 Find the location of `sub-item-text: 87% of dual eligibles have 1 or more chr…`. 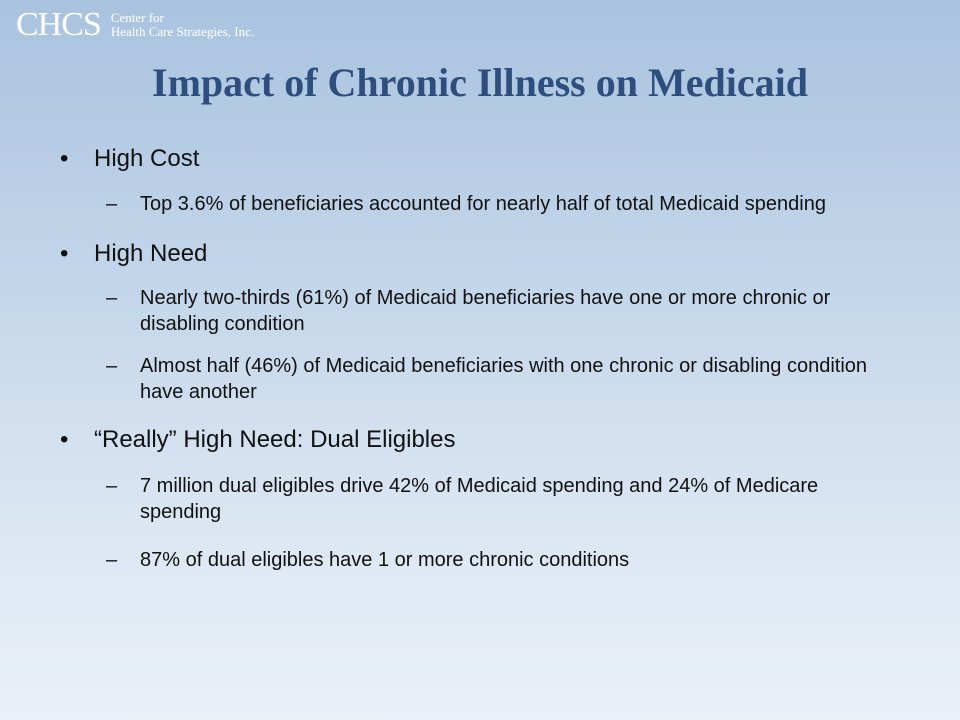

sub-item-text: 87% of dual eligibles have 1 or more chr… is located at coordinates (385, 560).